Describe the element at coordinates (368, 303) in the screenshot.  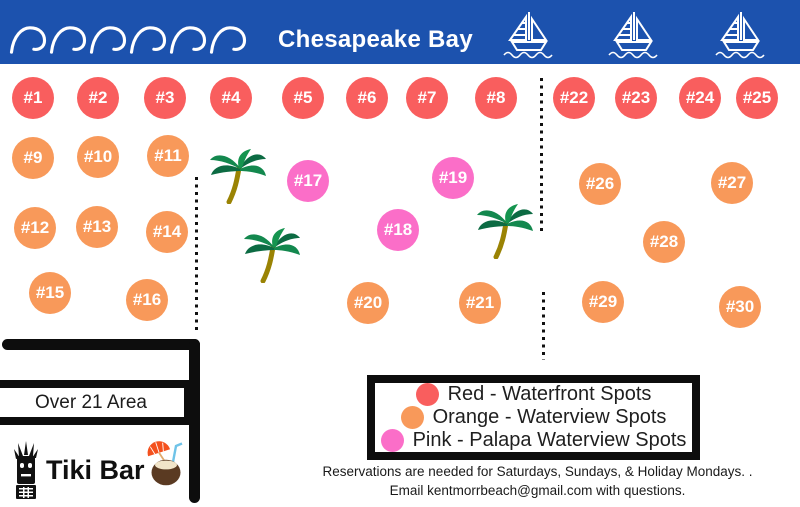
I see `spot-20: #20` at that location.